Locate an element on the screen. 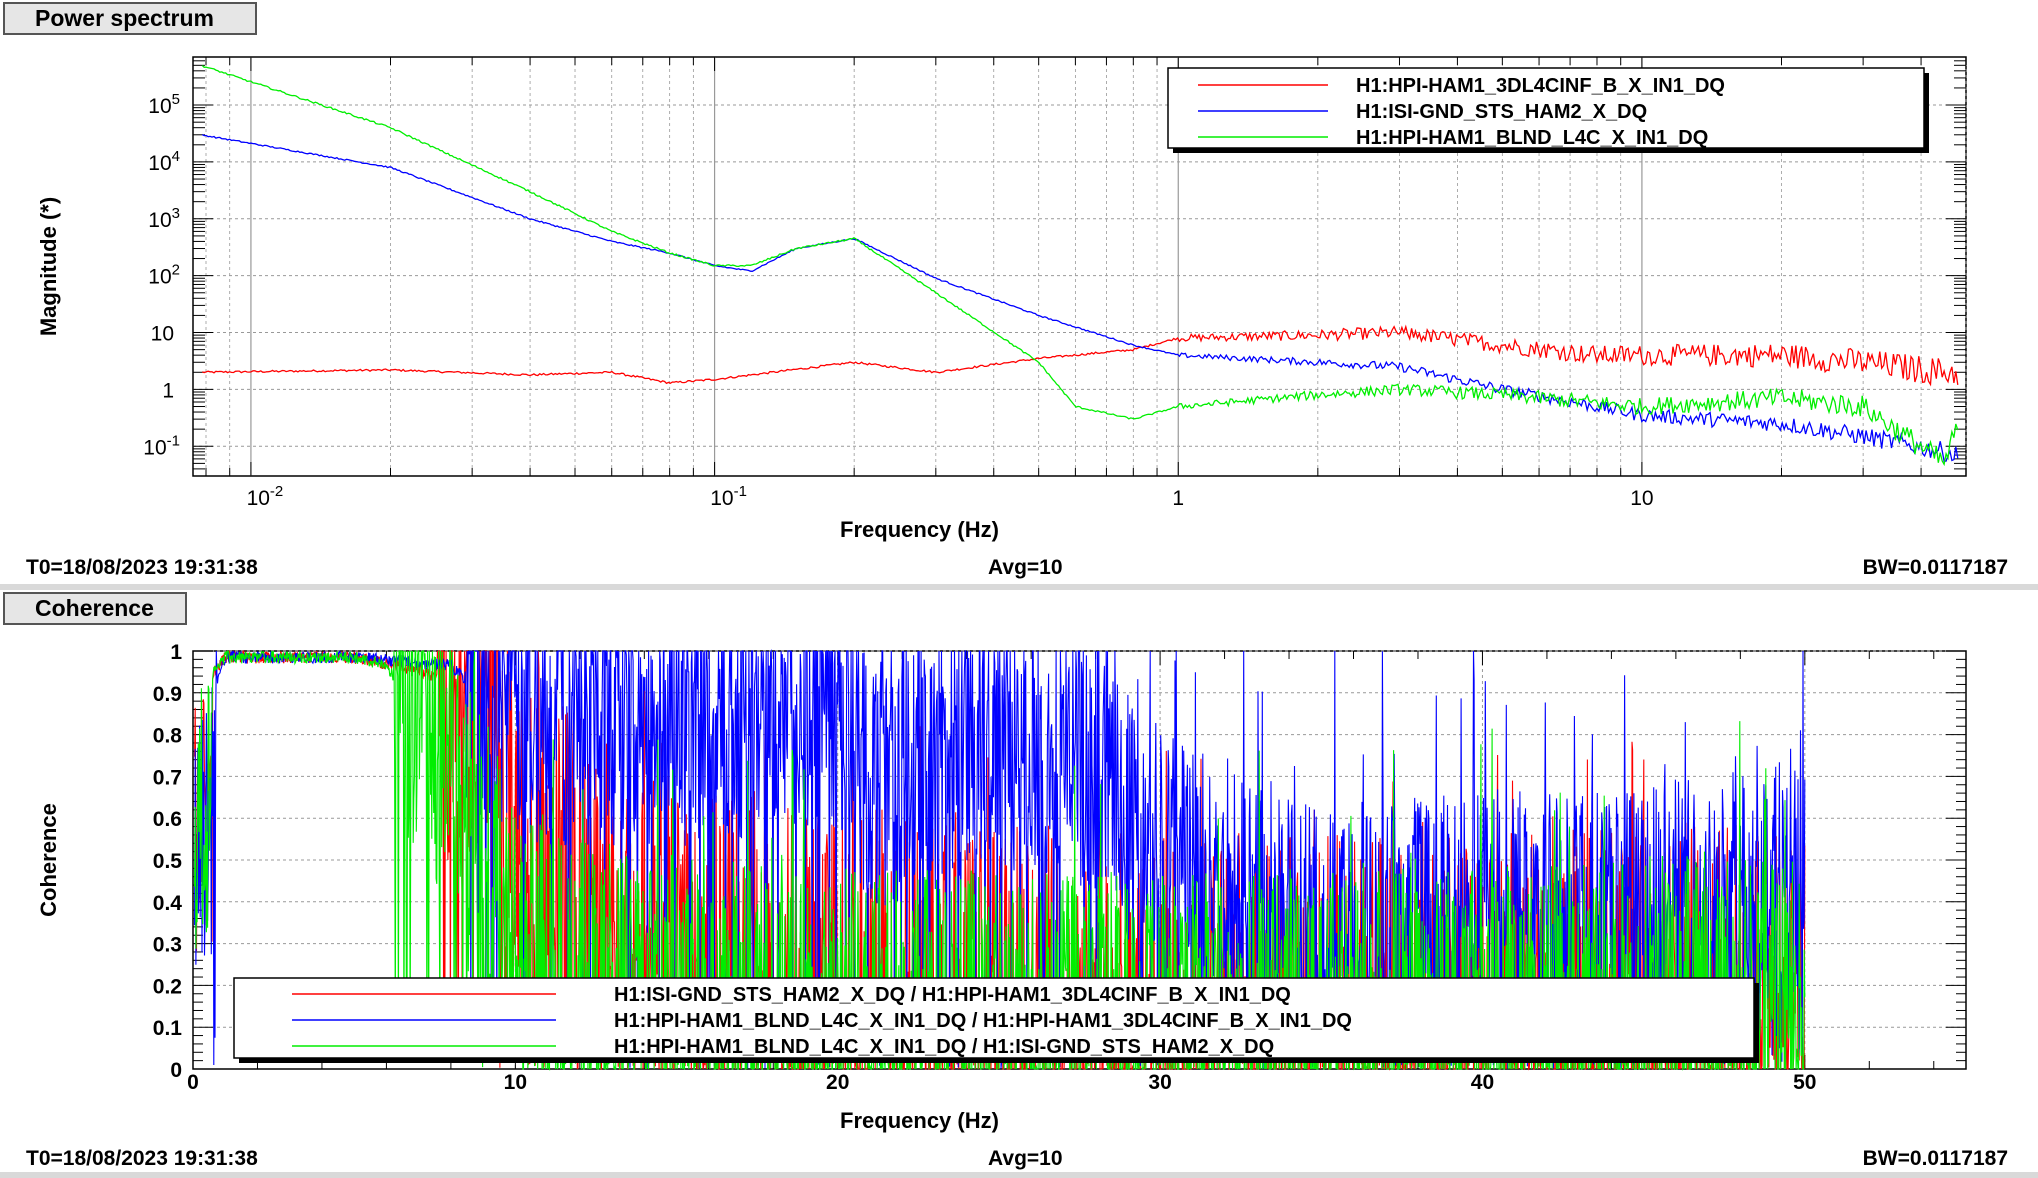 The width and height of the screenshot is (2038, 1178). ps-footer-t0: T0=18/08/2023 19:31:38 is located at coordinates (142, 567).